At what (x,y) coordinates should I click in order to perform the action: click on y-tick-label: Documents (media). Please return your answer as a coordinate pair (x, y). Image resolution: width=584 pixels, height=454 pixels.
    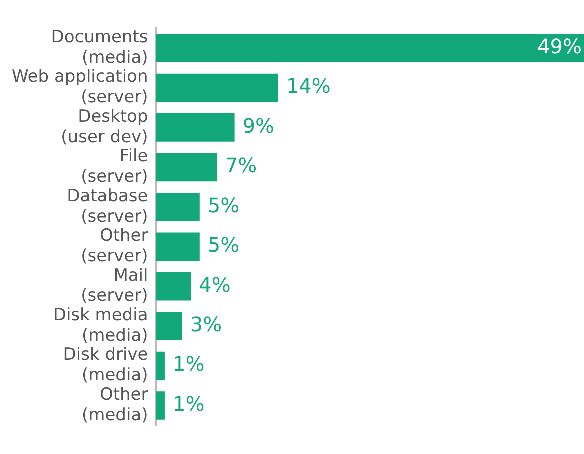
    Looking at the image, I should click on (99, 47).